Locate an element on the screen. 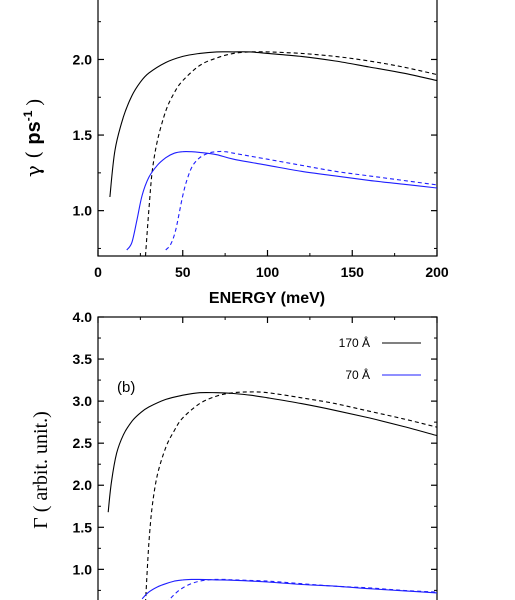  y-tick-label-b: 1.0 is located at coordinates (83, 569).